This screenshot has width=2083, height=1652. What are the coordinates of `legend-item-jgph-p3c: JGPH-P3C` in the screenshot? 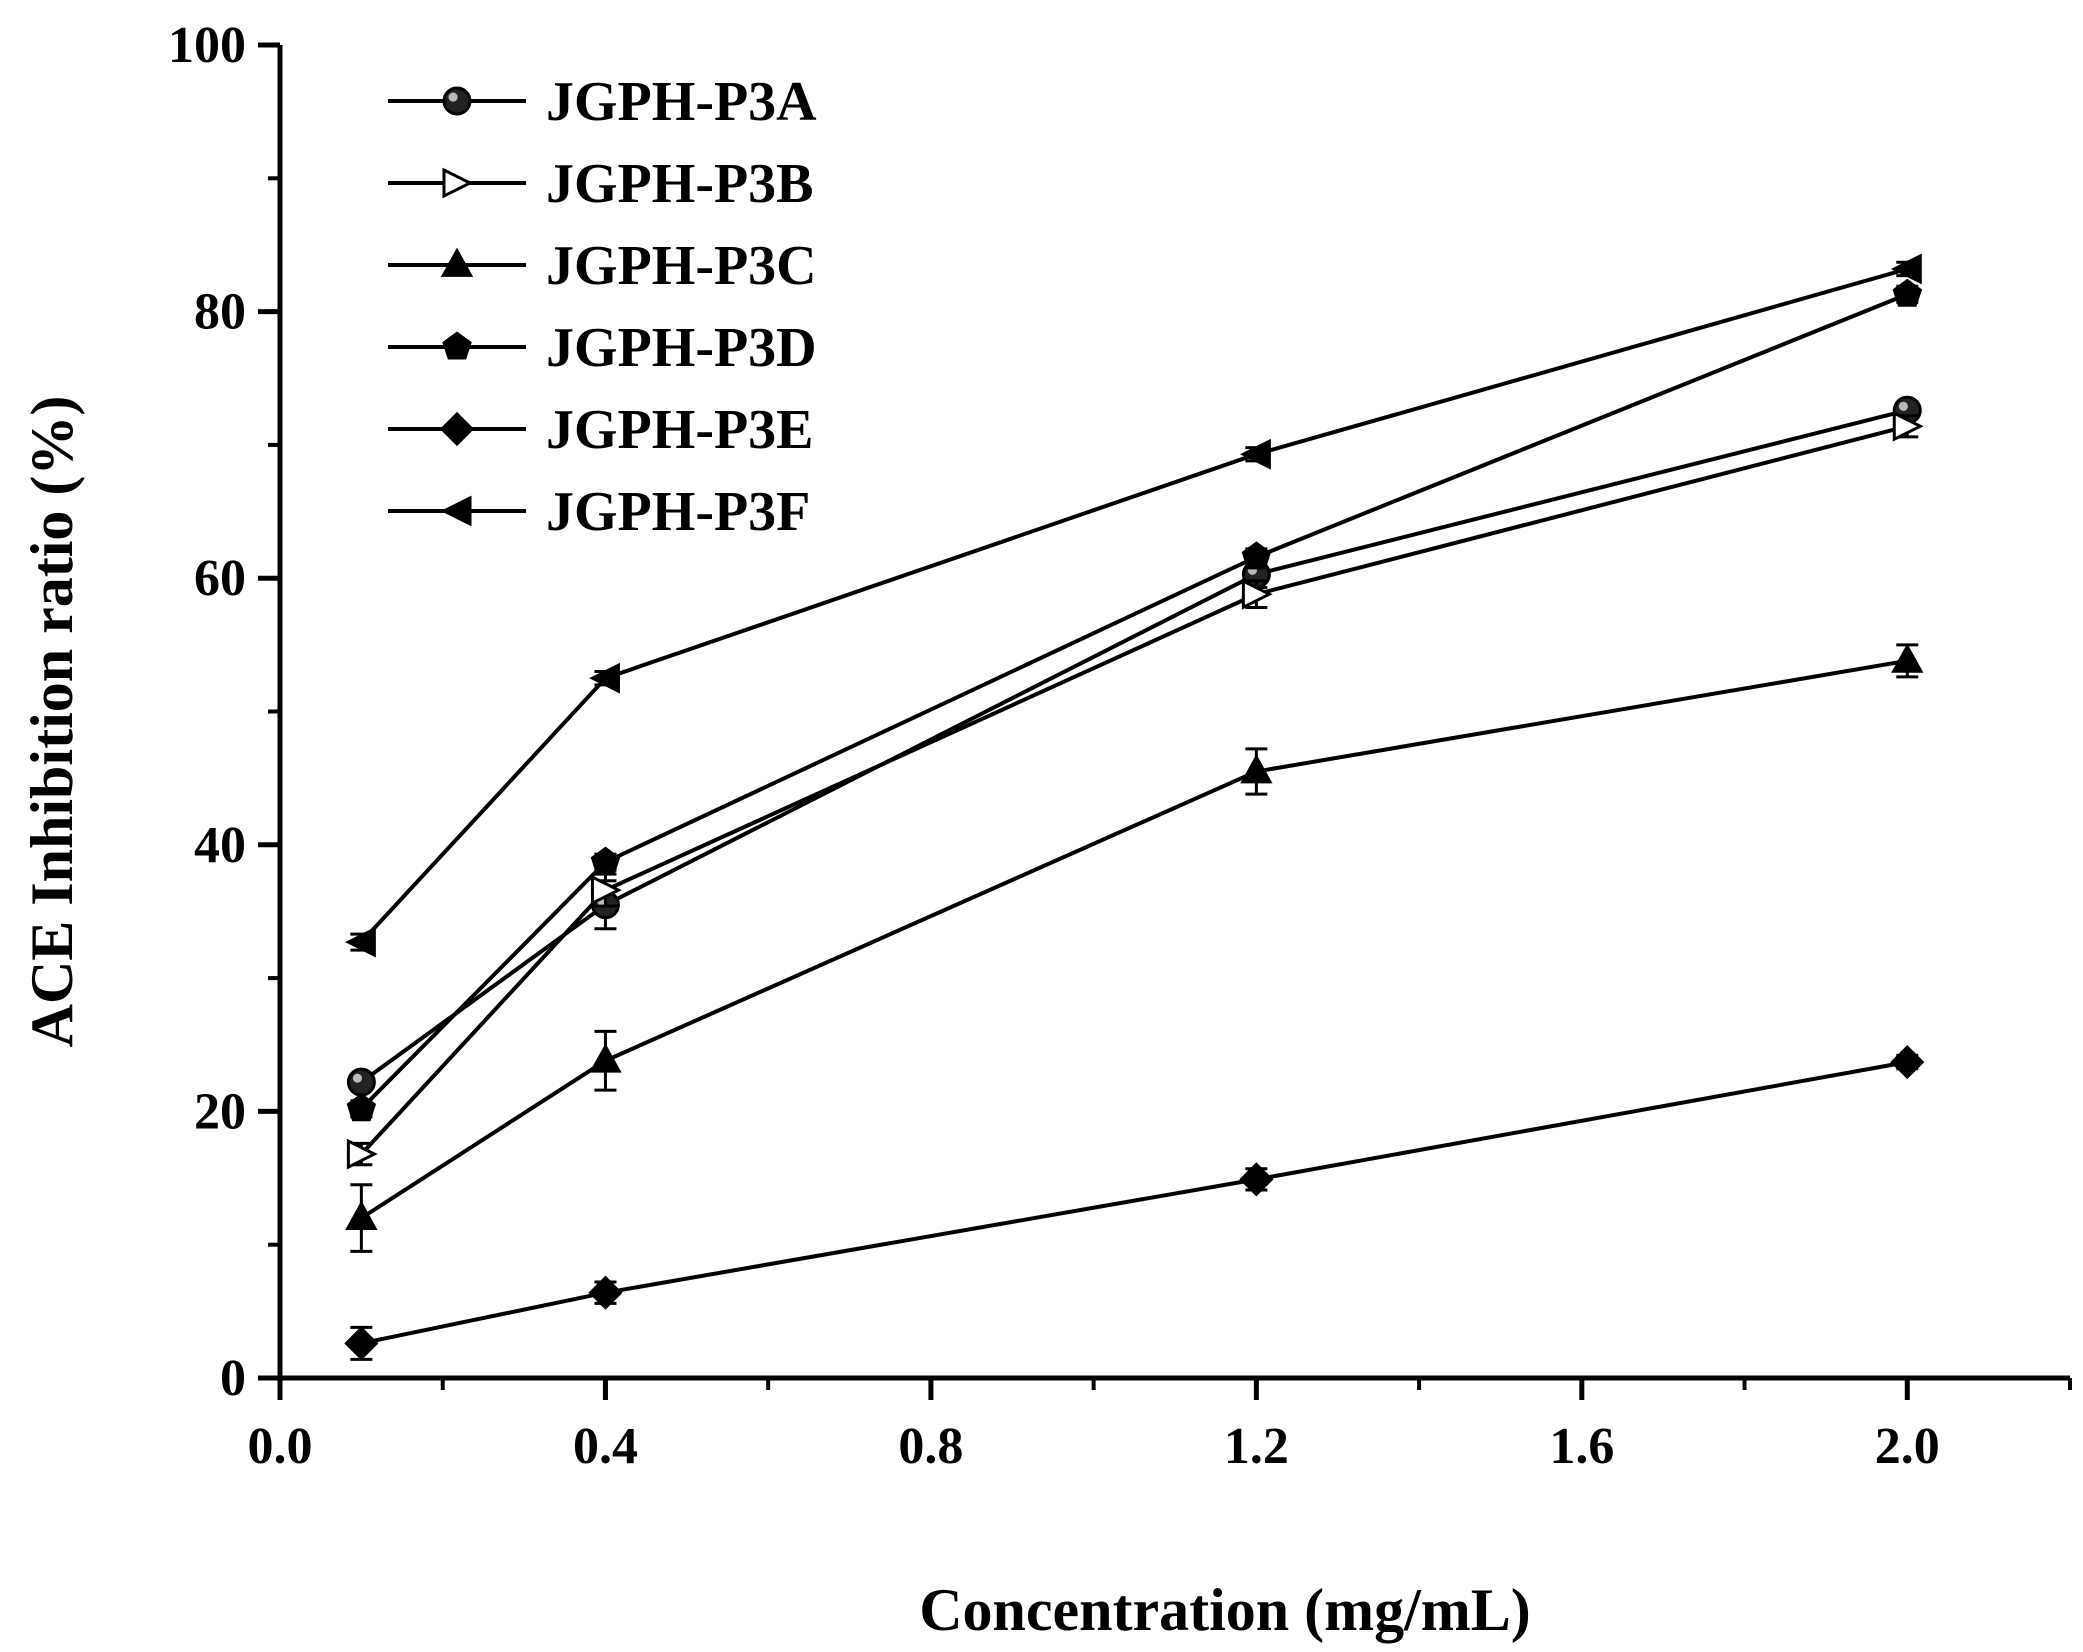 It's located at (602, 266).